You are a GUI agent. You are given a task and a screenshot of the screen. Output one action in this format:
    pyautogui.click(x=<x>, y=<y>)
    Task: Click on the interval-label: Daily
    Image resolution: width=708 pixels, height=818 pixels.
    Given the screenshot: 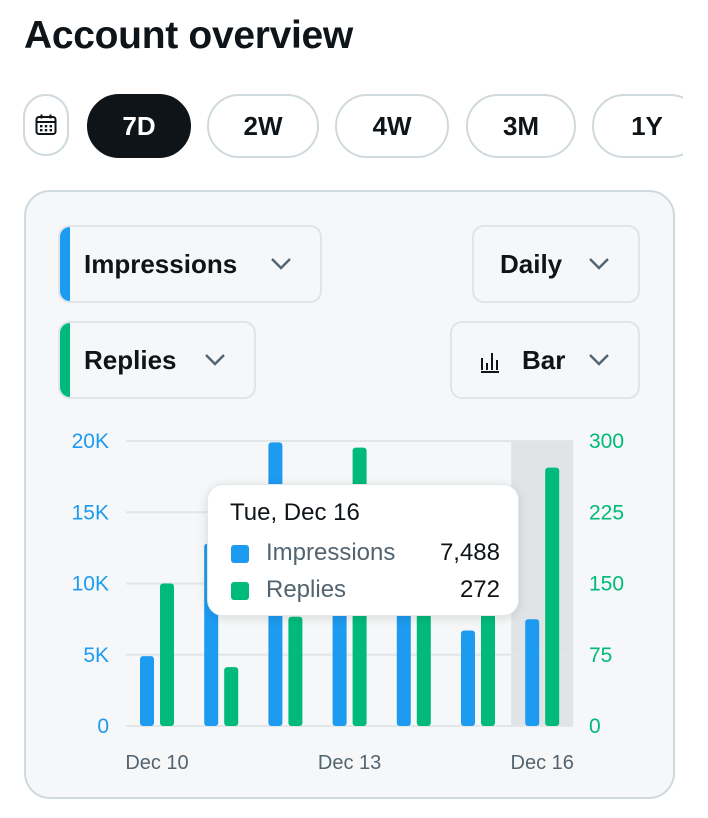 What is the action you would take?
    pyautogui.click(x=531, y=263)
    